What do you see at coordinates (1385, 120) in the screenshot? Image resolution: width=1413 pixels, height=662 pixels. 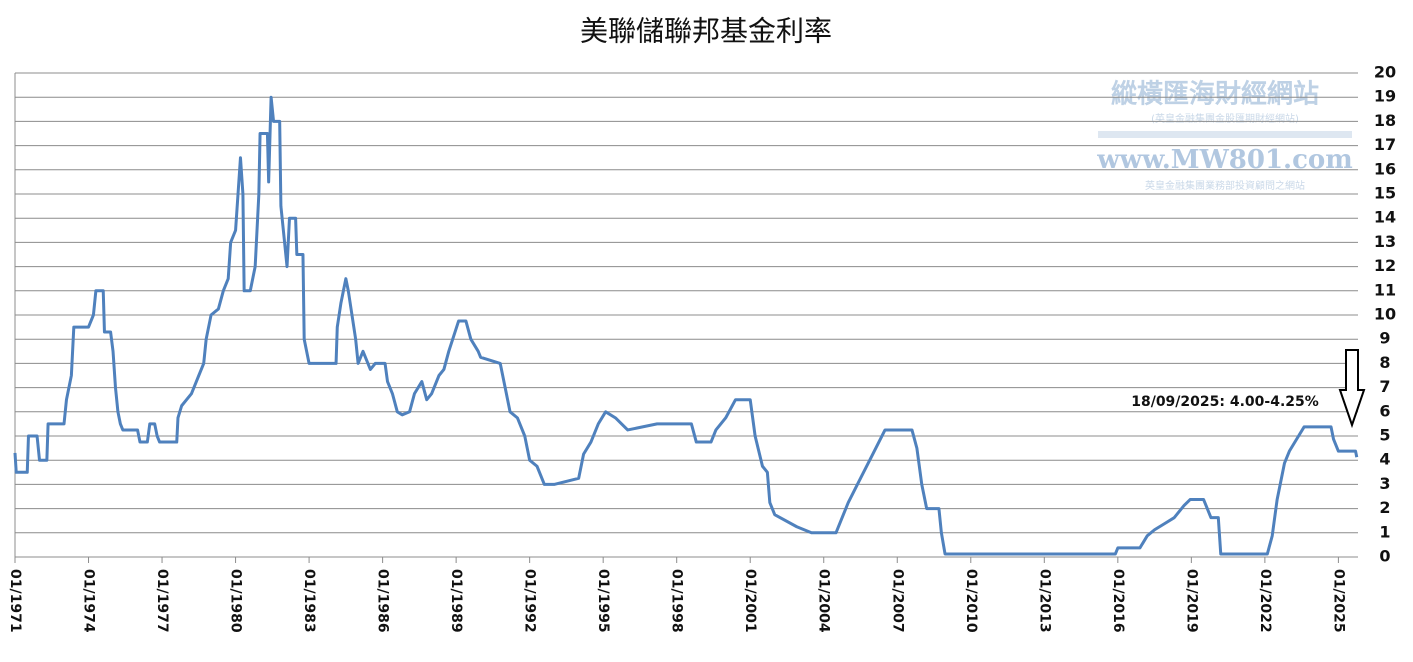 I see `y-tick-label: 18` at bounding box center [1385, 120].